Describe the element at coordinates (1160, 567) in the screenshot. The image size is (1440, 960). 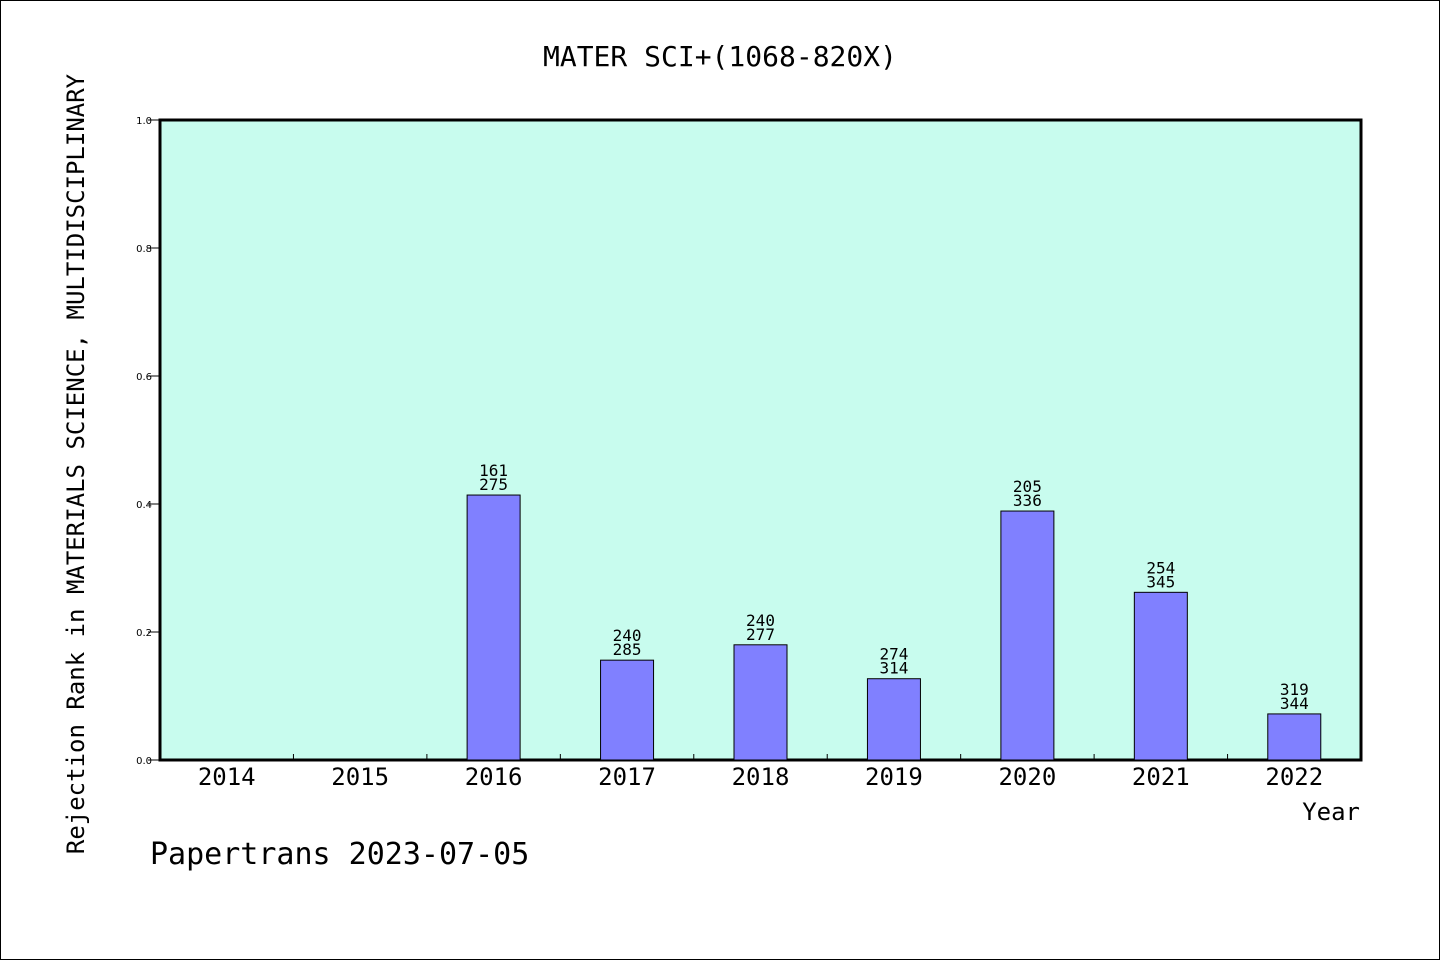
I see `bar-label-rank: 254` at that location.